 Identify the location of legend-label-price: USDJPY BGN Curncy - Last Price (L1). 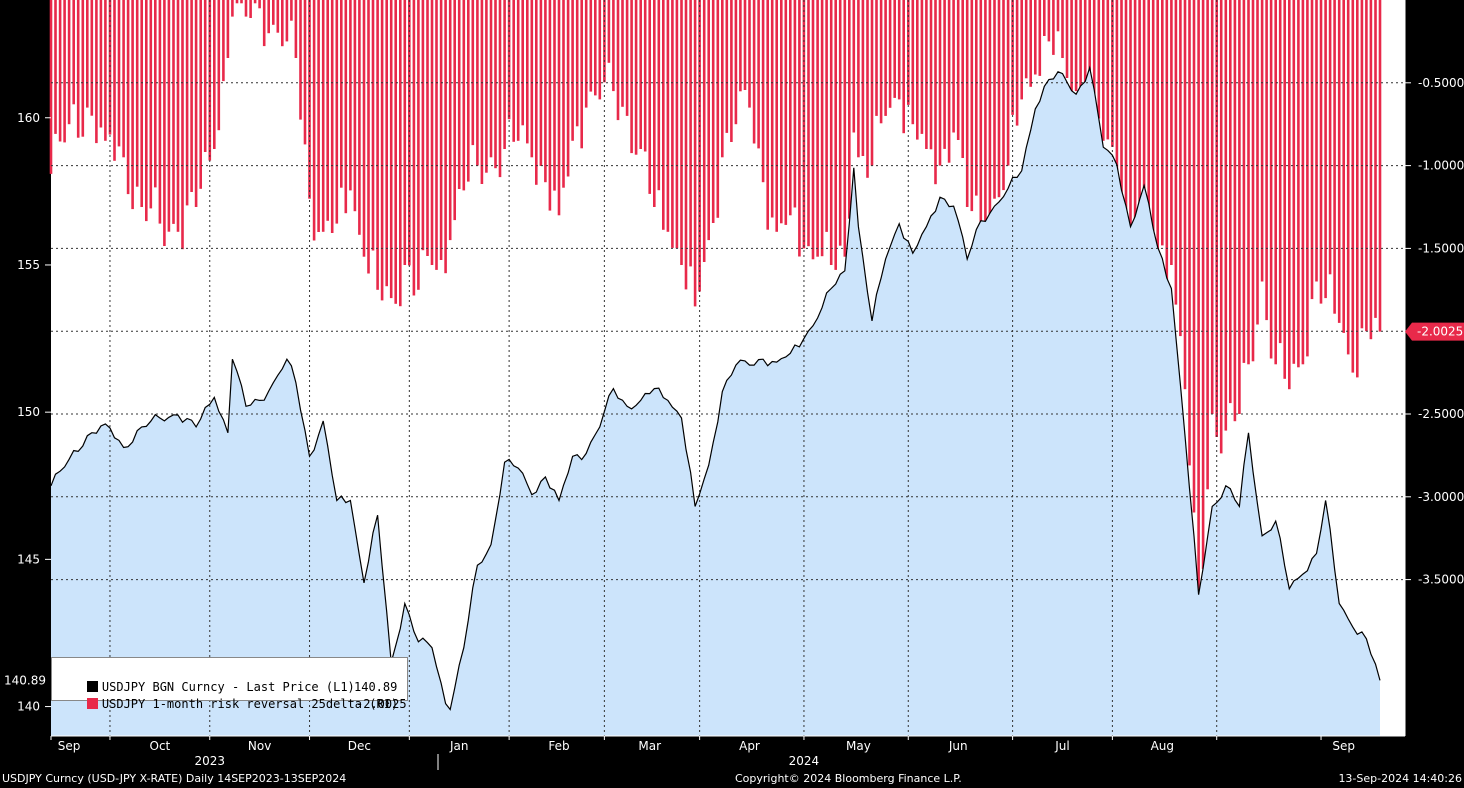
(228, 687).